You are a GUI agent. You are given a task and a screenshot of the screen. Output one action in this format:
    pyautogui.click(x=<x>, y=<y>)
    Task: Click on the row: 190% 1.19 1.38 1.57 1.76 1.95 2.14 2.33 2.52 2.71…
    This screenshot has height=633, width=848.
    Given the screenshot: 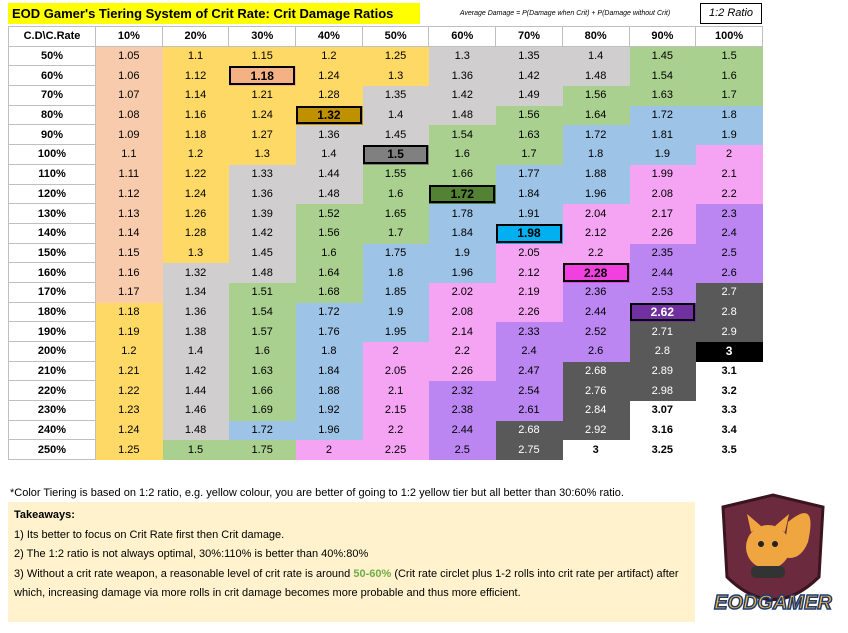 What is the action you would take?
    pyautogui.click(x=385, y=331)
    